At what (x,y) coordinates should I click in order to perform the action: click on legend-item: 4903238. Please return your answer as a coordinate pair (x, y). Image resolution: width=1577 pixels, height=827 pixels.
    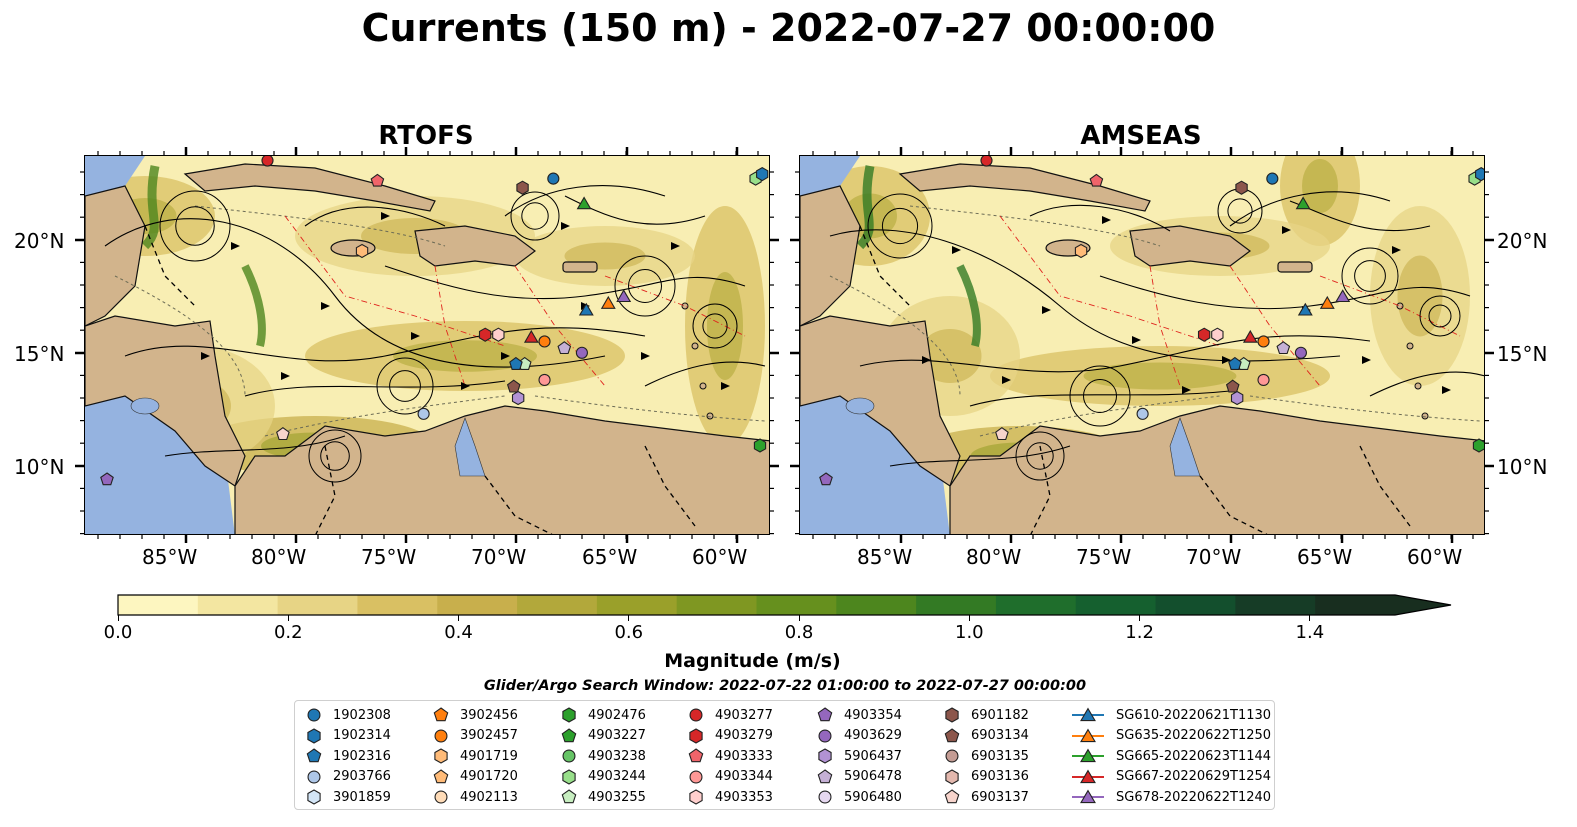
    Looking at the image, I should click on (603, 756).